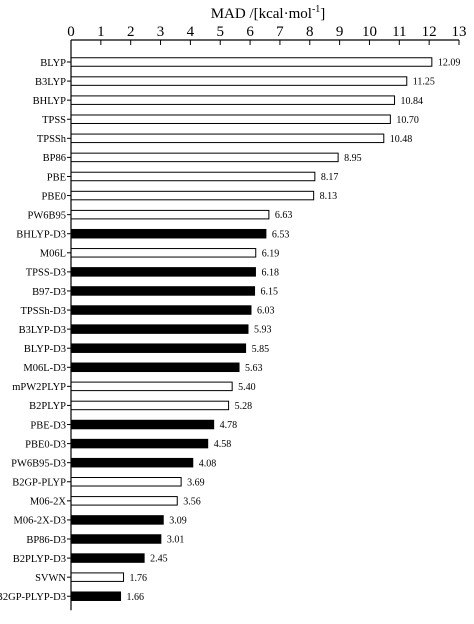 The height and width of the screenshot is (624, 474). I want to click on data-label: 3.69, so click(196, 482).